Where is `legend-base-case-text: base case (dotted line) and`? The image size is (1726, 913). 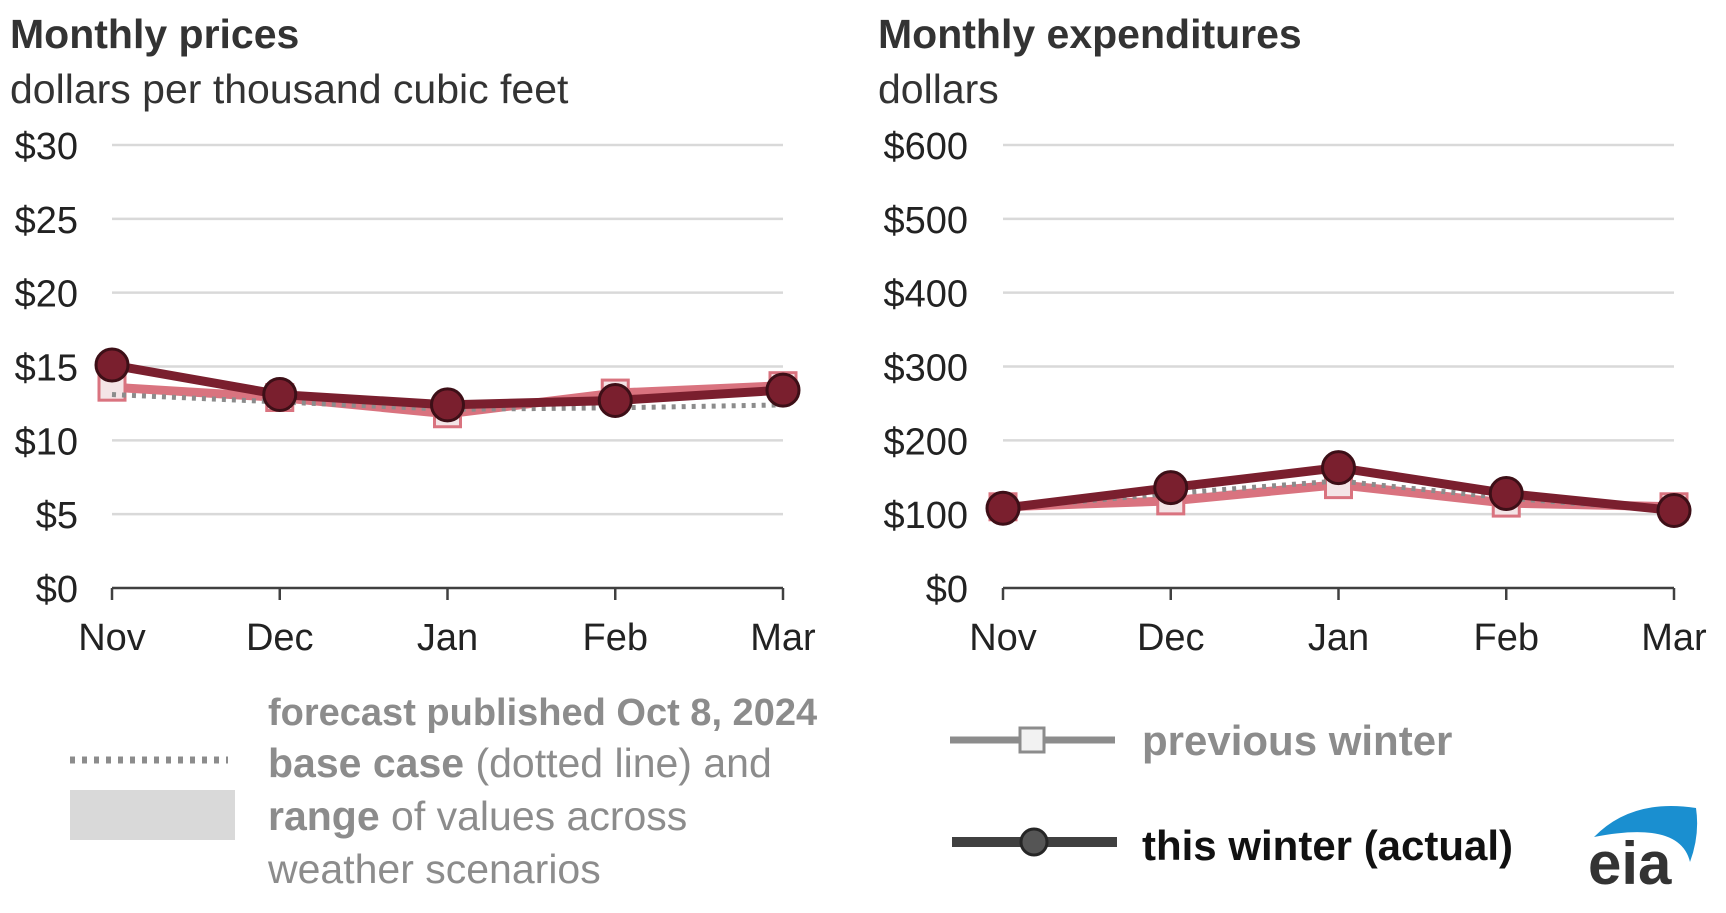 legend-base-case-text: base case (dotted line) and is located at coordinates (520, 763).